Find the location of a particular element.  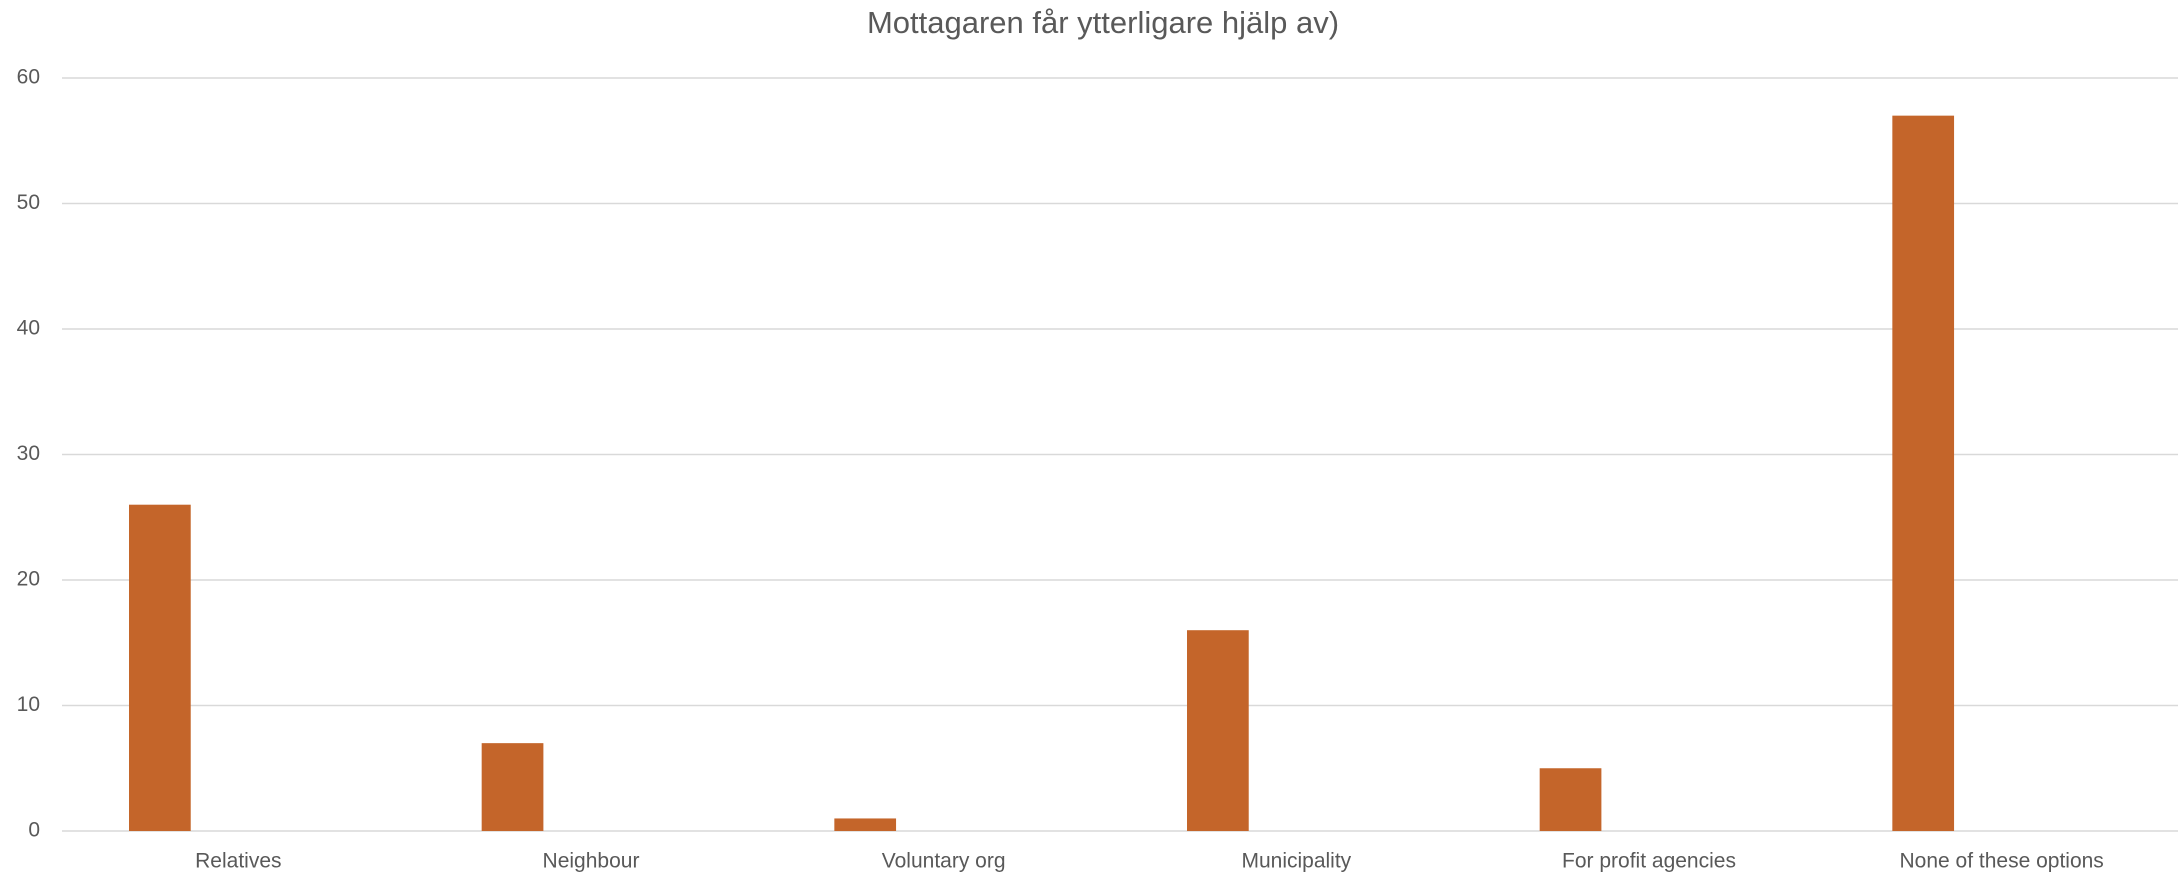

x-tick-label: Municipality is located at coordinates (1296, 861).